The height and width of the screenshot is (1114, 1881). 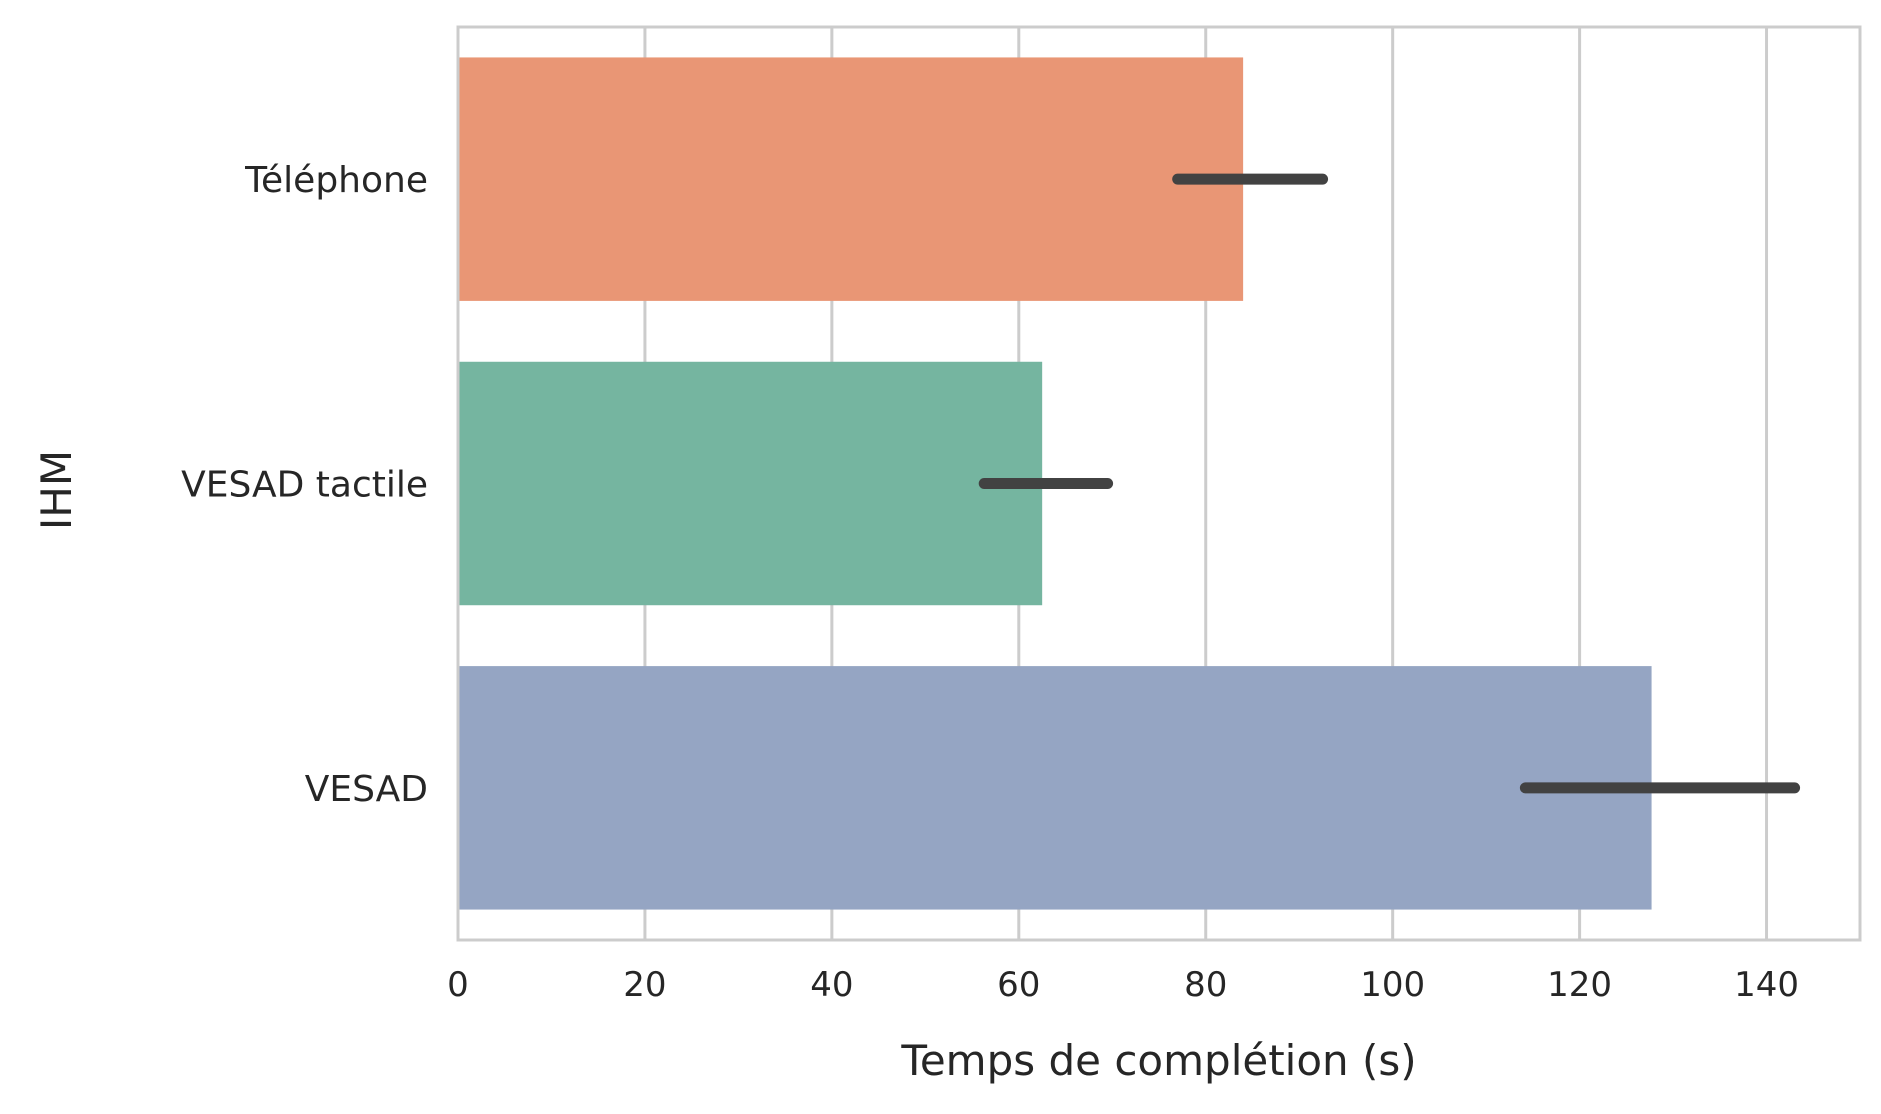 What do you see at coordinates (336, 180) in the screenshot?
I see `category-label: Téléphone` at bounding box center [336, 180].